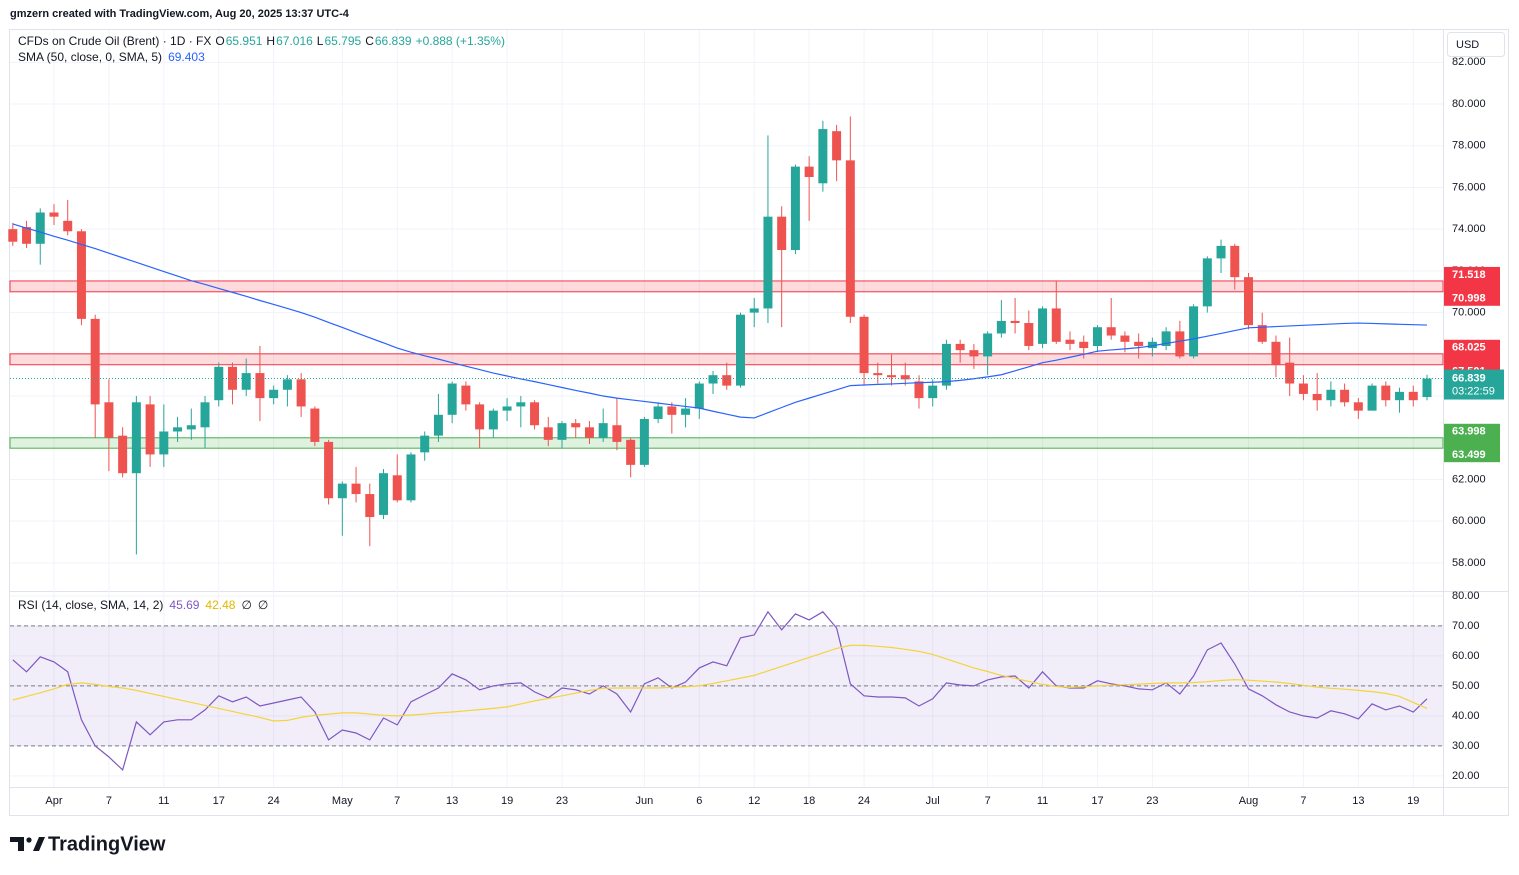  Describe the element at coordinates (1469, 62) in the screenshot. I see `y-tick-label: 82.000` at that location.